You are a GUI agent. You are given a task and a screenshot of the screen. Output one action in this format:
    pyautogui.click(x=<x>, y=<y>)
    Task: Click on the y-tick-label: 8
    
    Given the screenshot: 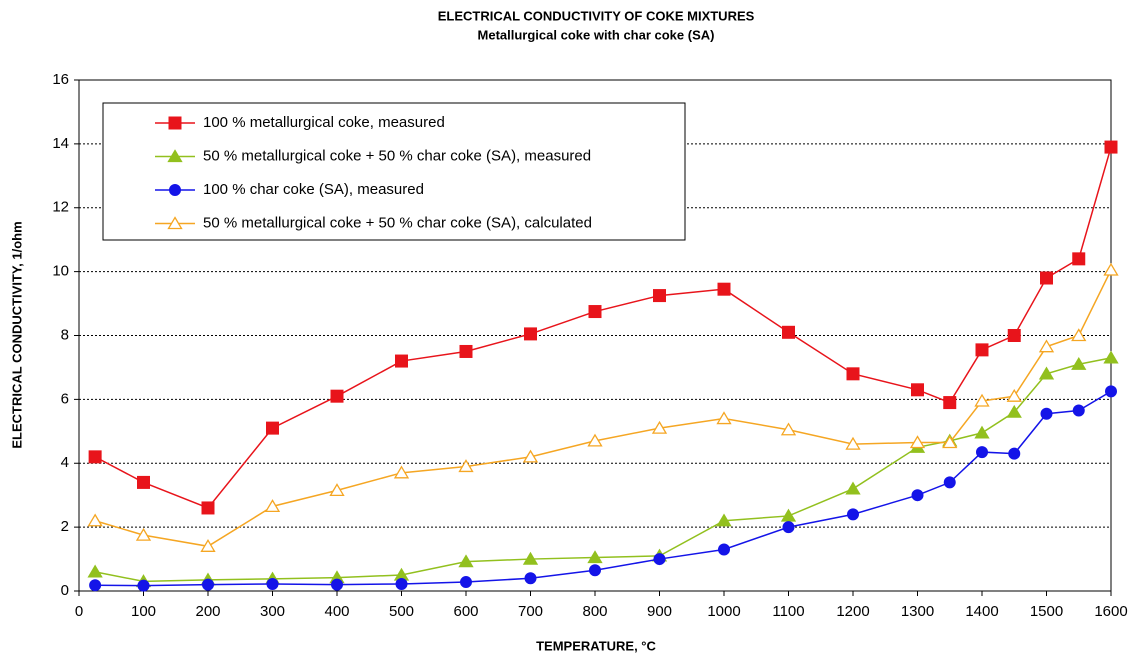 What is the action you would take?
    pyautogui.click(x=65, y=334)
    